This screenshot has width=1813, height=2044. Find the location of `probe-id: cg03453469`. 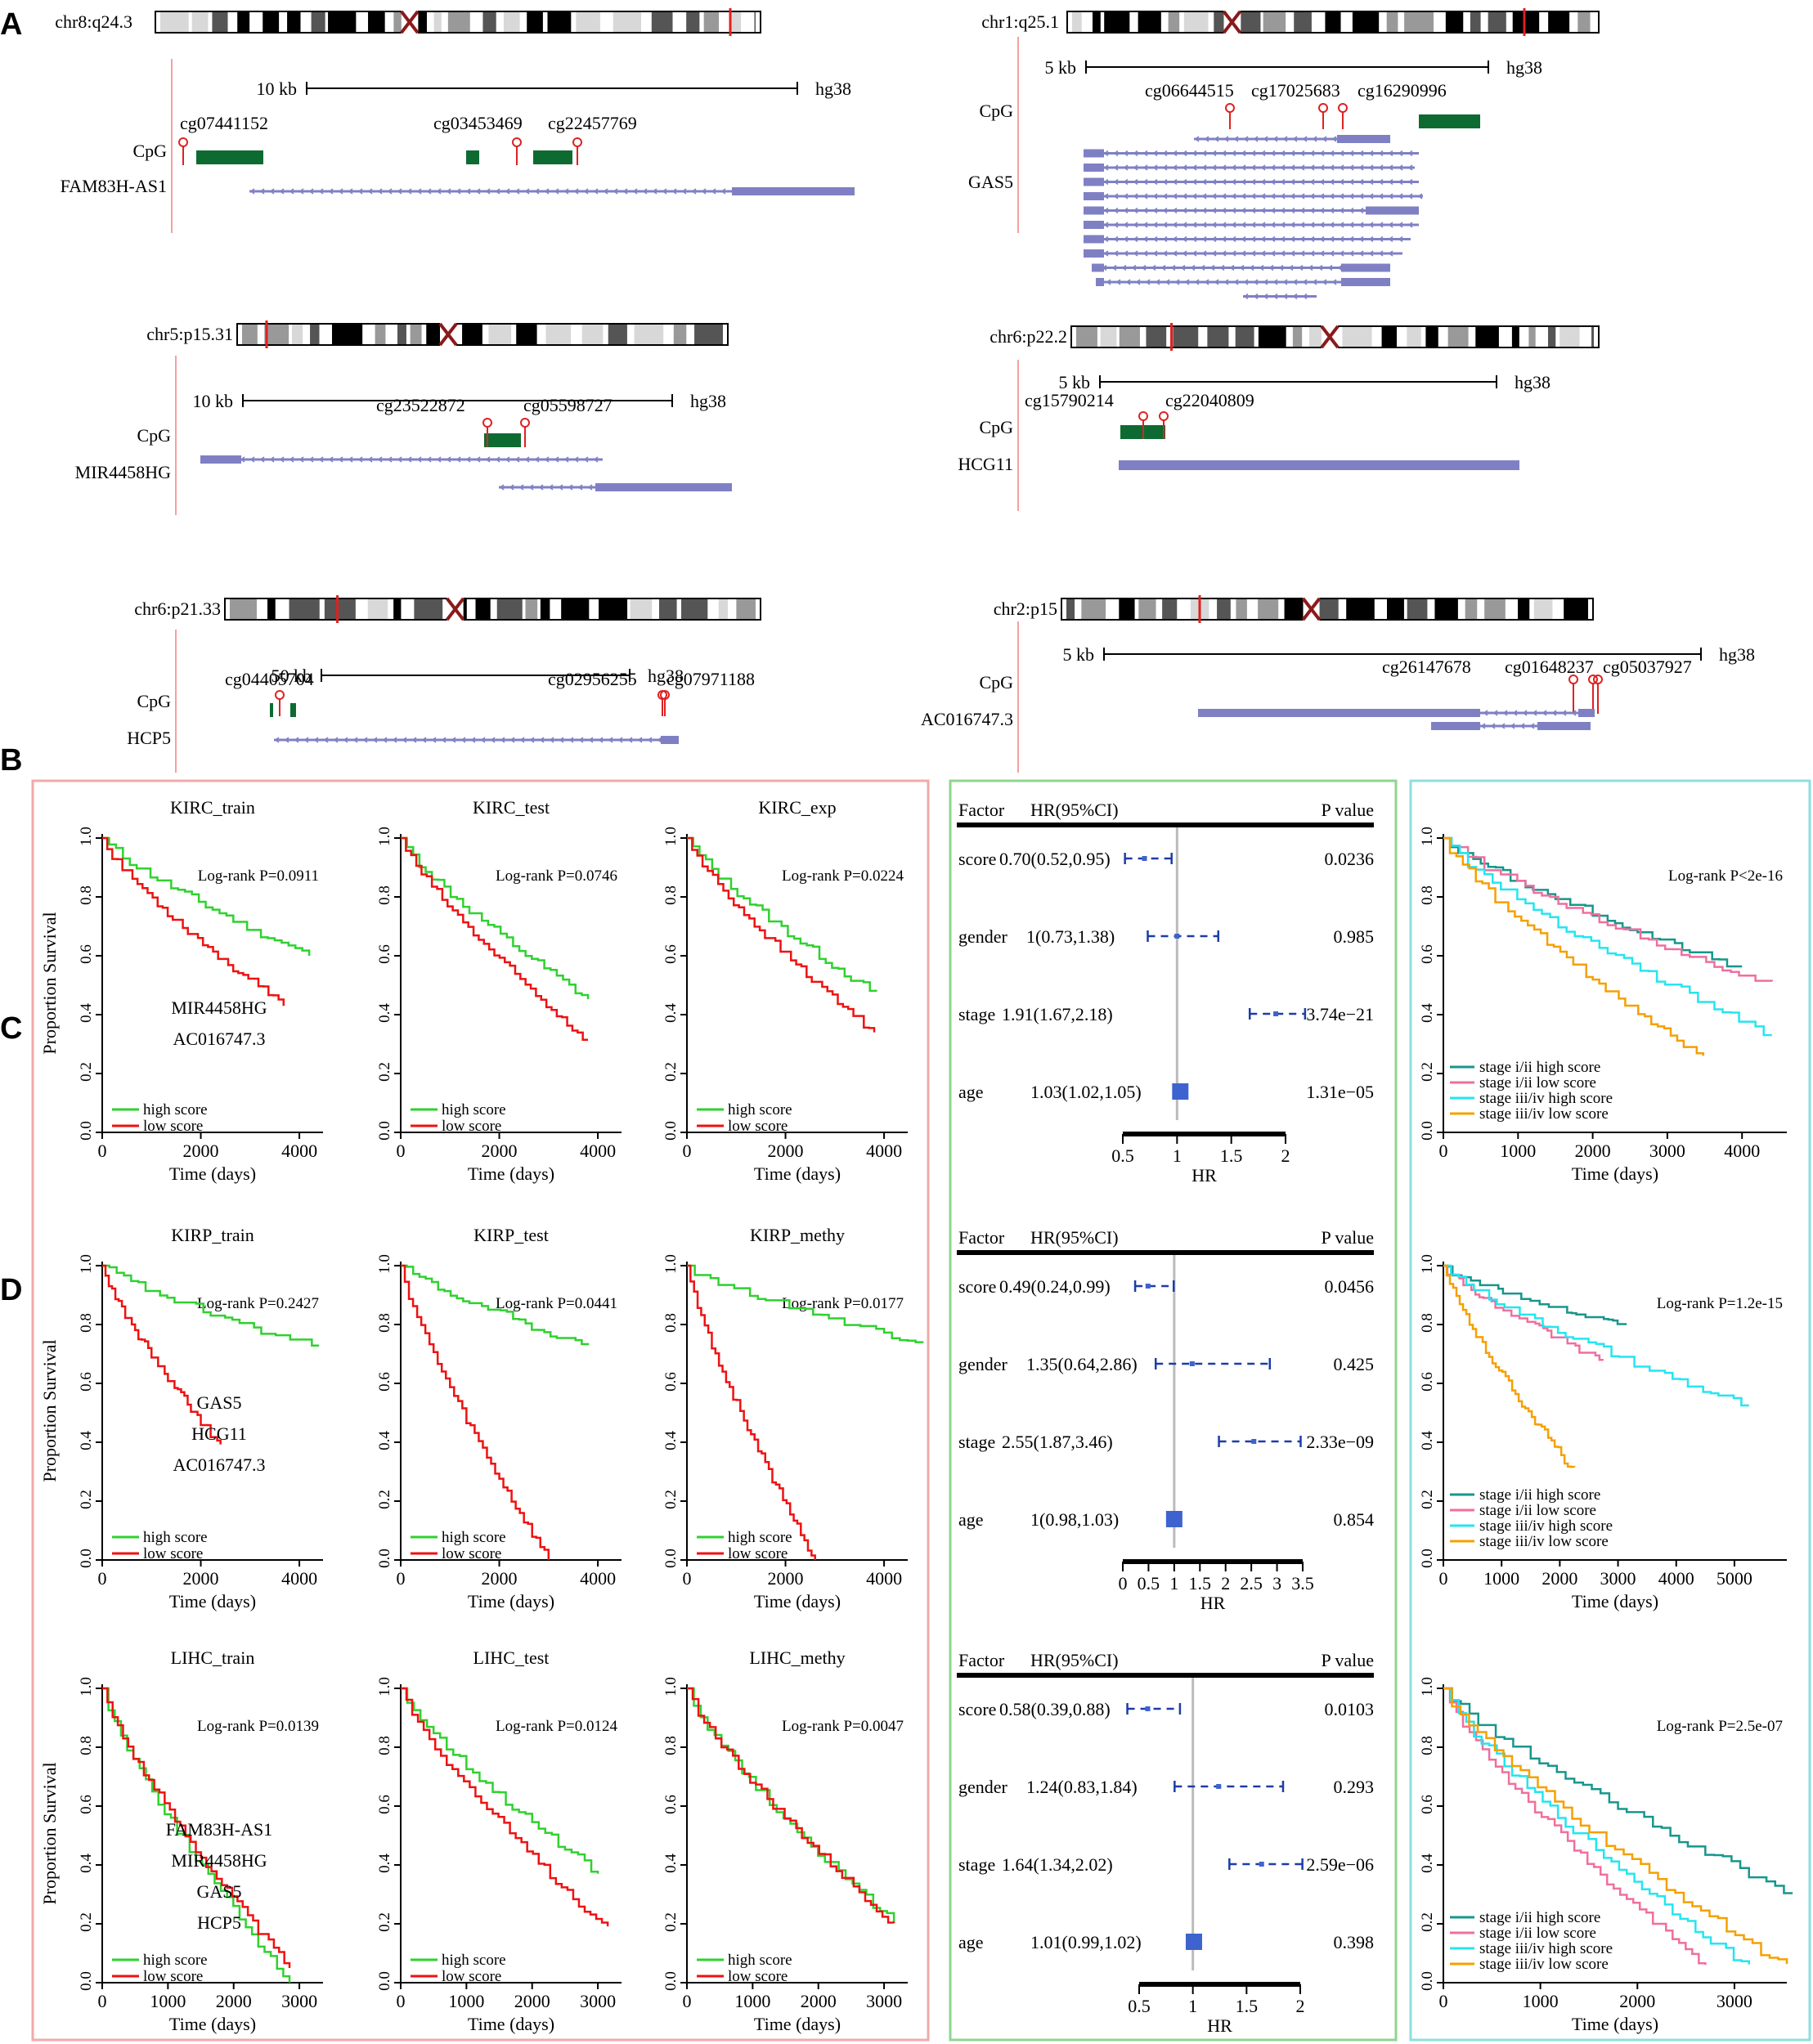

probe-id: cg03453469 is located at coordinates (478, 123).